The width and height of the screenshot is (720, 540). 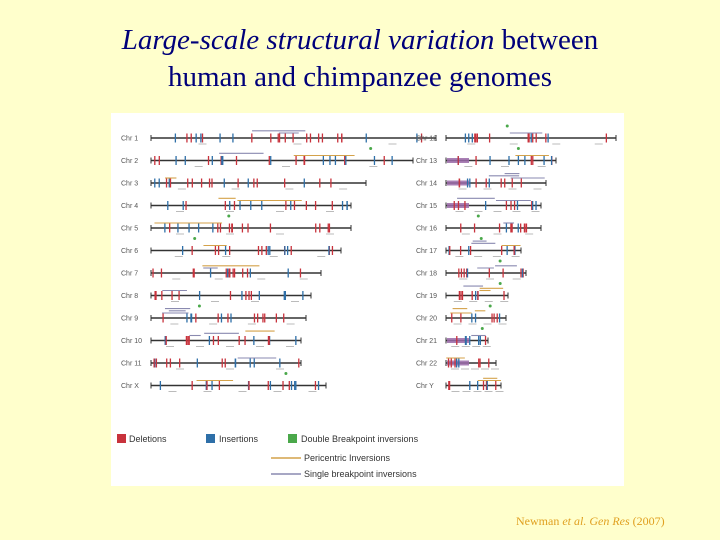 I want to click on chromosome-label: Chr 15, so click(x=426, y=206).